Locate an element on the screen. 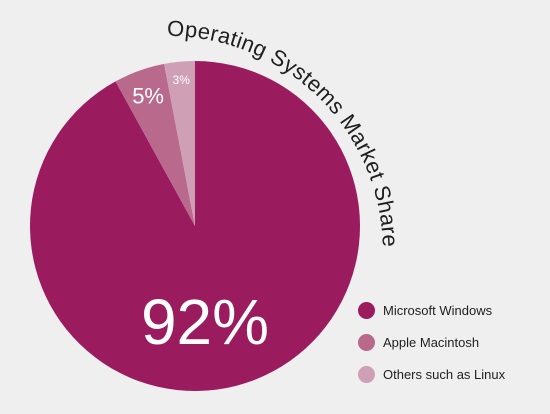 This screenshot has height=414, width=550. legend-label-others: Others such as Linux is located at coordinates (444, 374).